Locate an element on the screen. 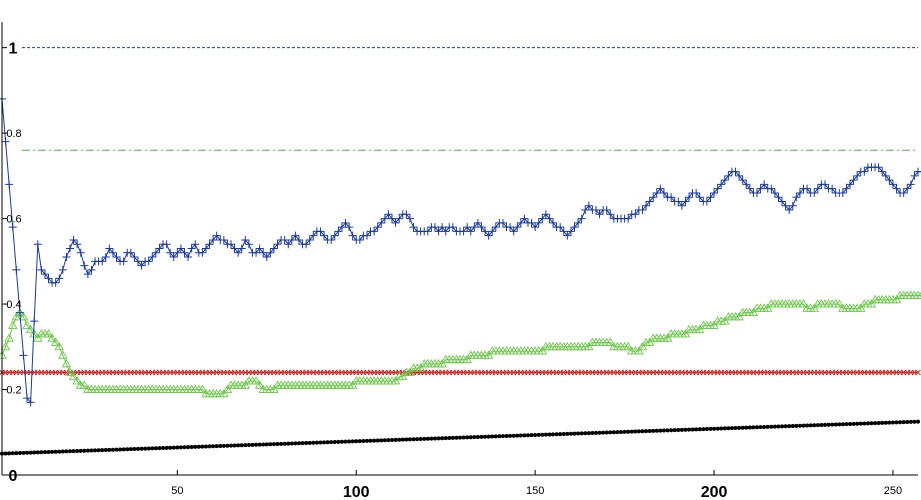  y-tick-label: 0.6 is located at coordinates (13, 220).